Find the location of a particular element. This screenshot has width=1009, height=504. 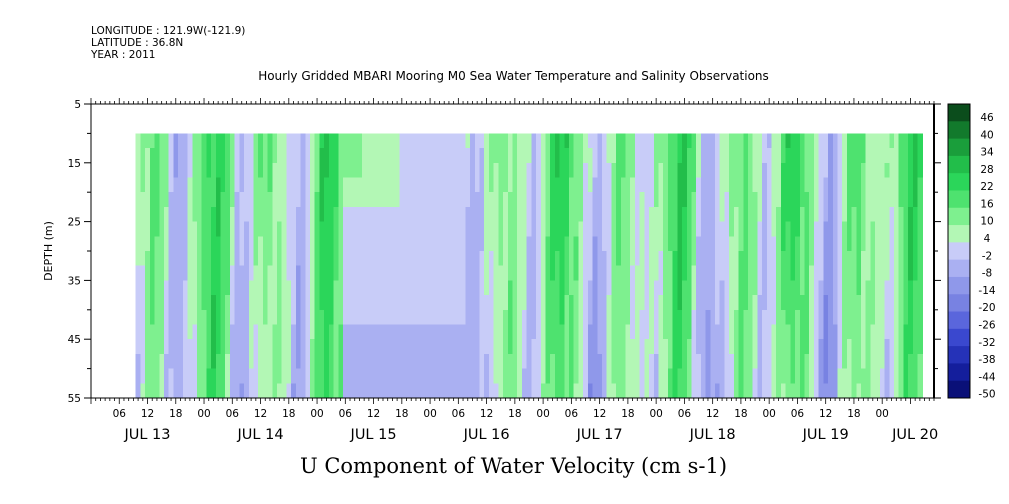

colorbar-label: 40 is located at coordinates (986, 135).